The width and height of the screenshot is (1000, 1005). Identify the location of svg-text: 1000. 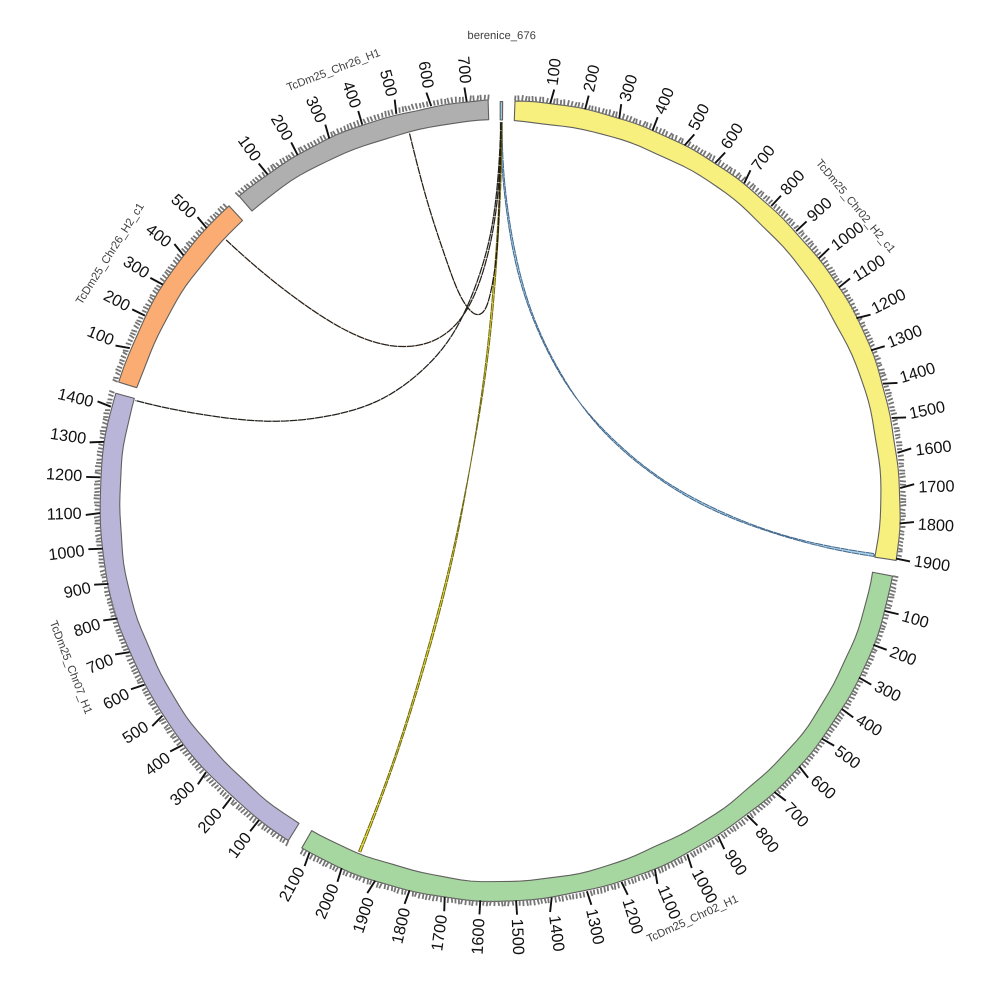
(66, 553).